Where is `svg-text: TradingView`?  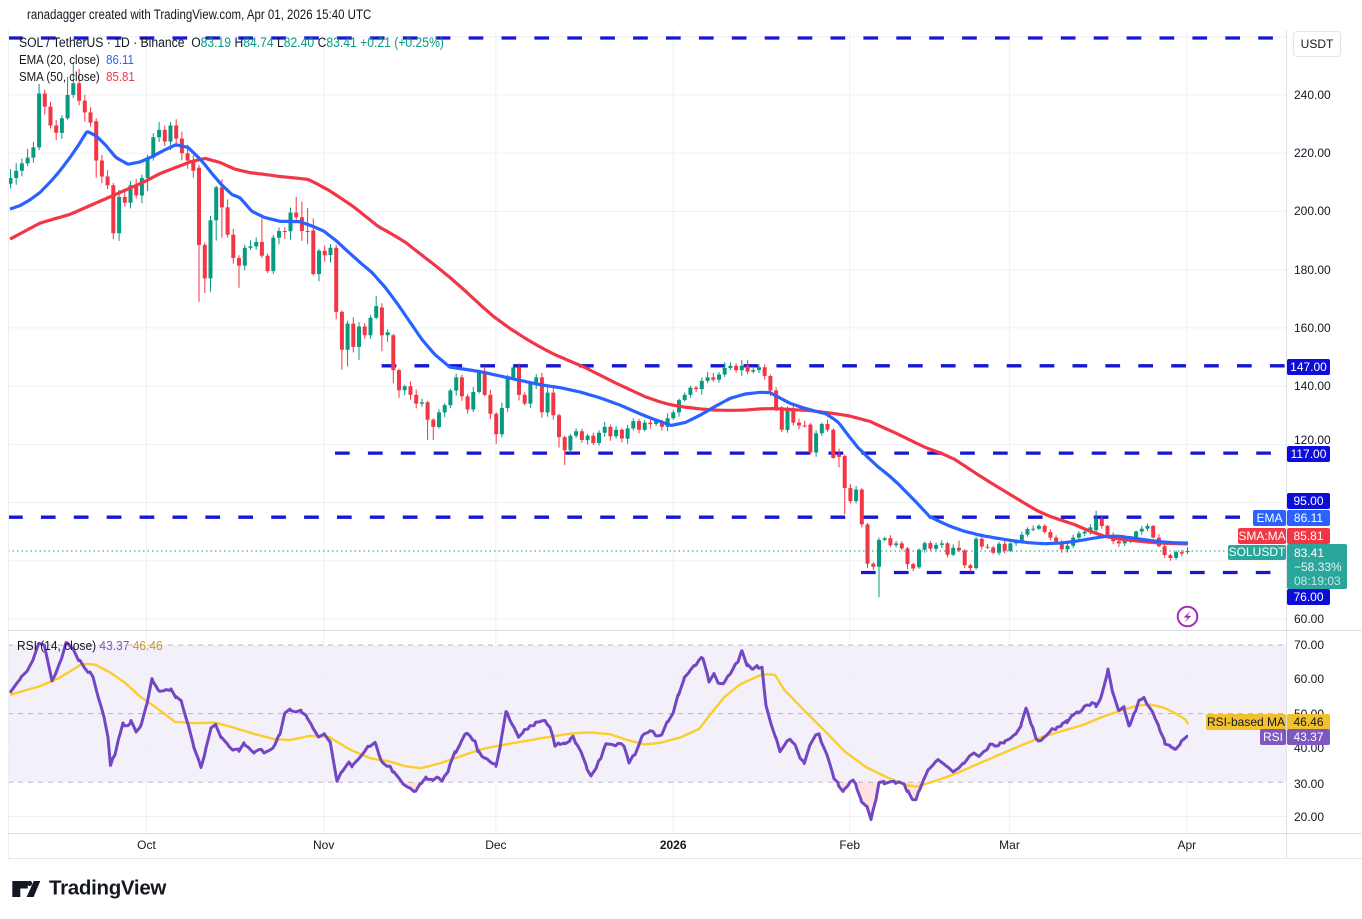 svg-text: TradingView is located at coordinates (107, 889).